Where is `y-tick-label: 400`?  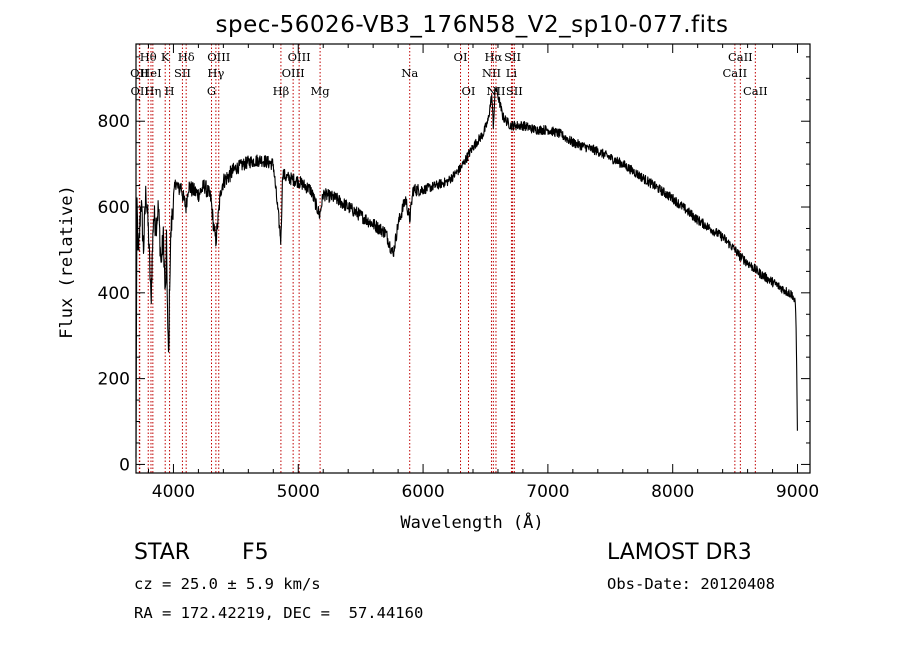
y-tick-label: 400 is located at coordinates (114, 294).